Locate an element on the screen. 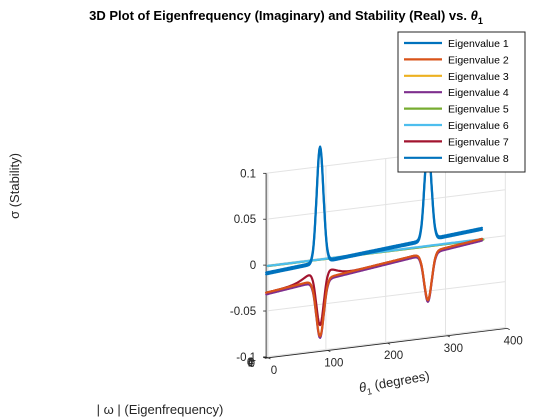  legend-label: Eigenvalue 1 is located at coordinates (478, 44).